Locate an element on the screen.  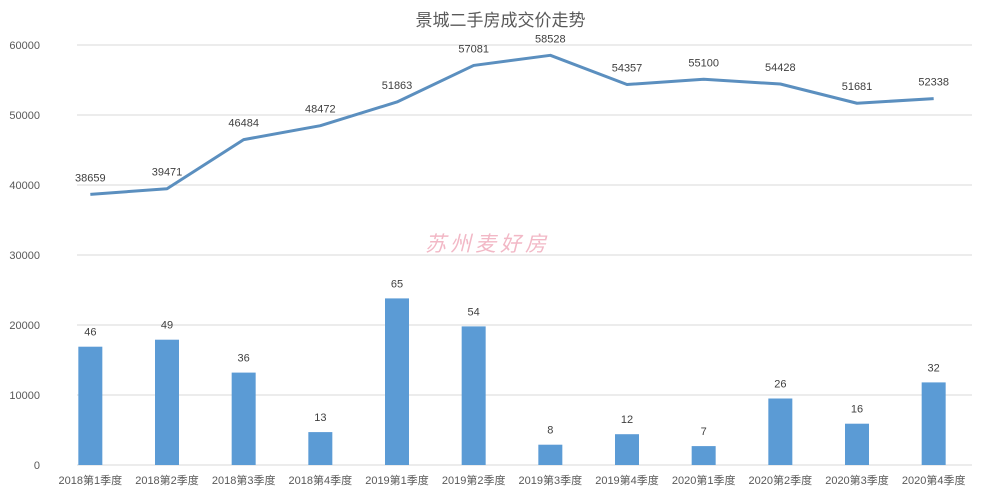
x-tick-label: 2018第2季度 is located at coordinates (167, 480).